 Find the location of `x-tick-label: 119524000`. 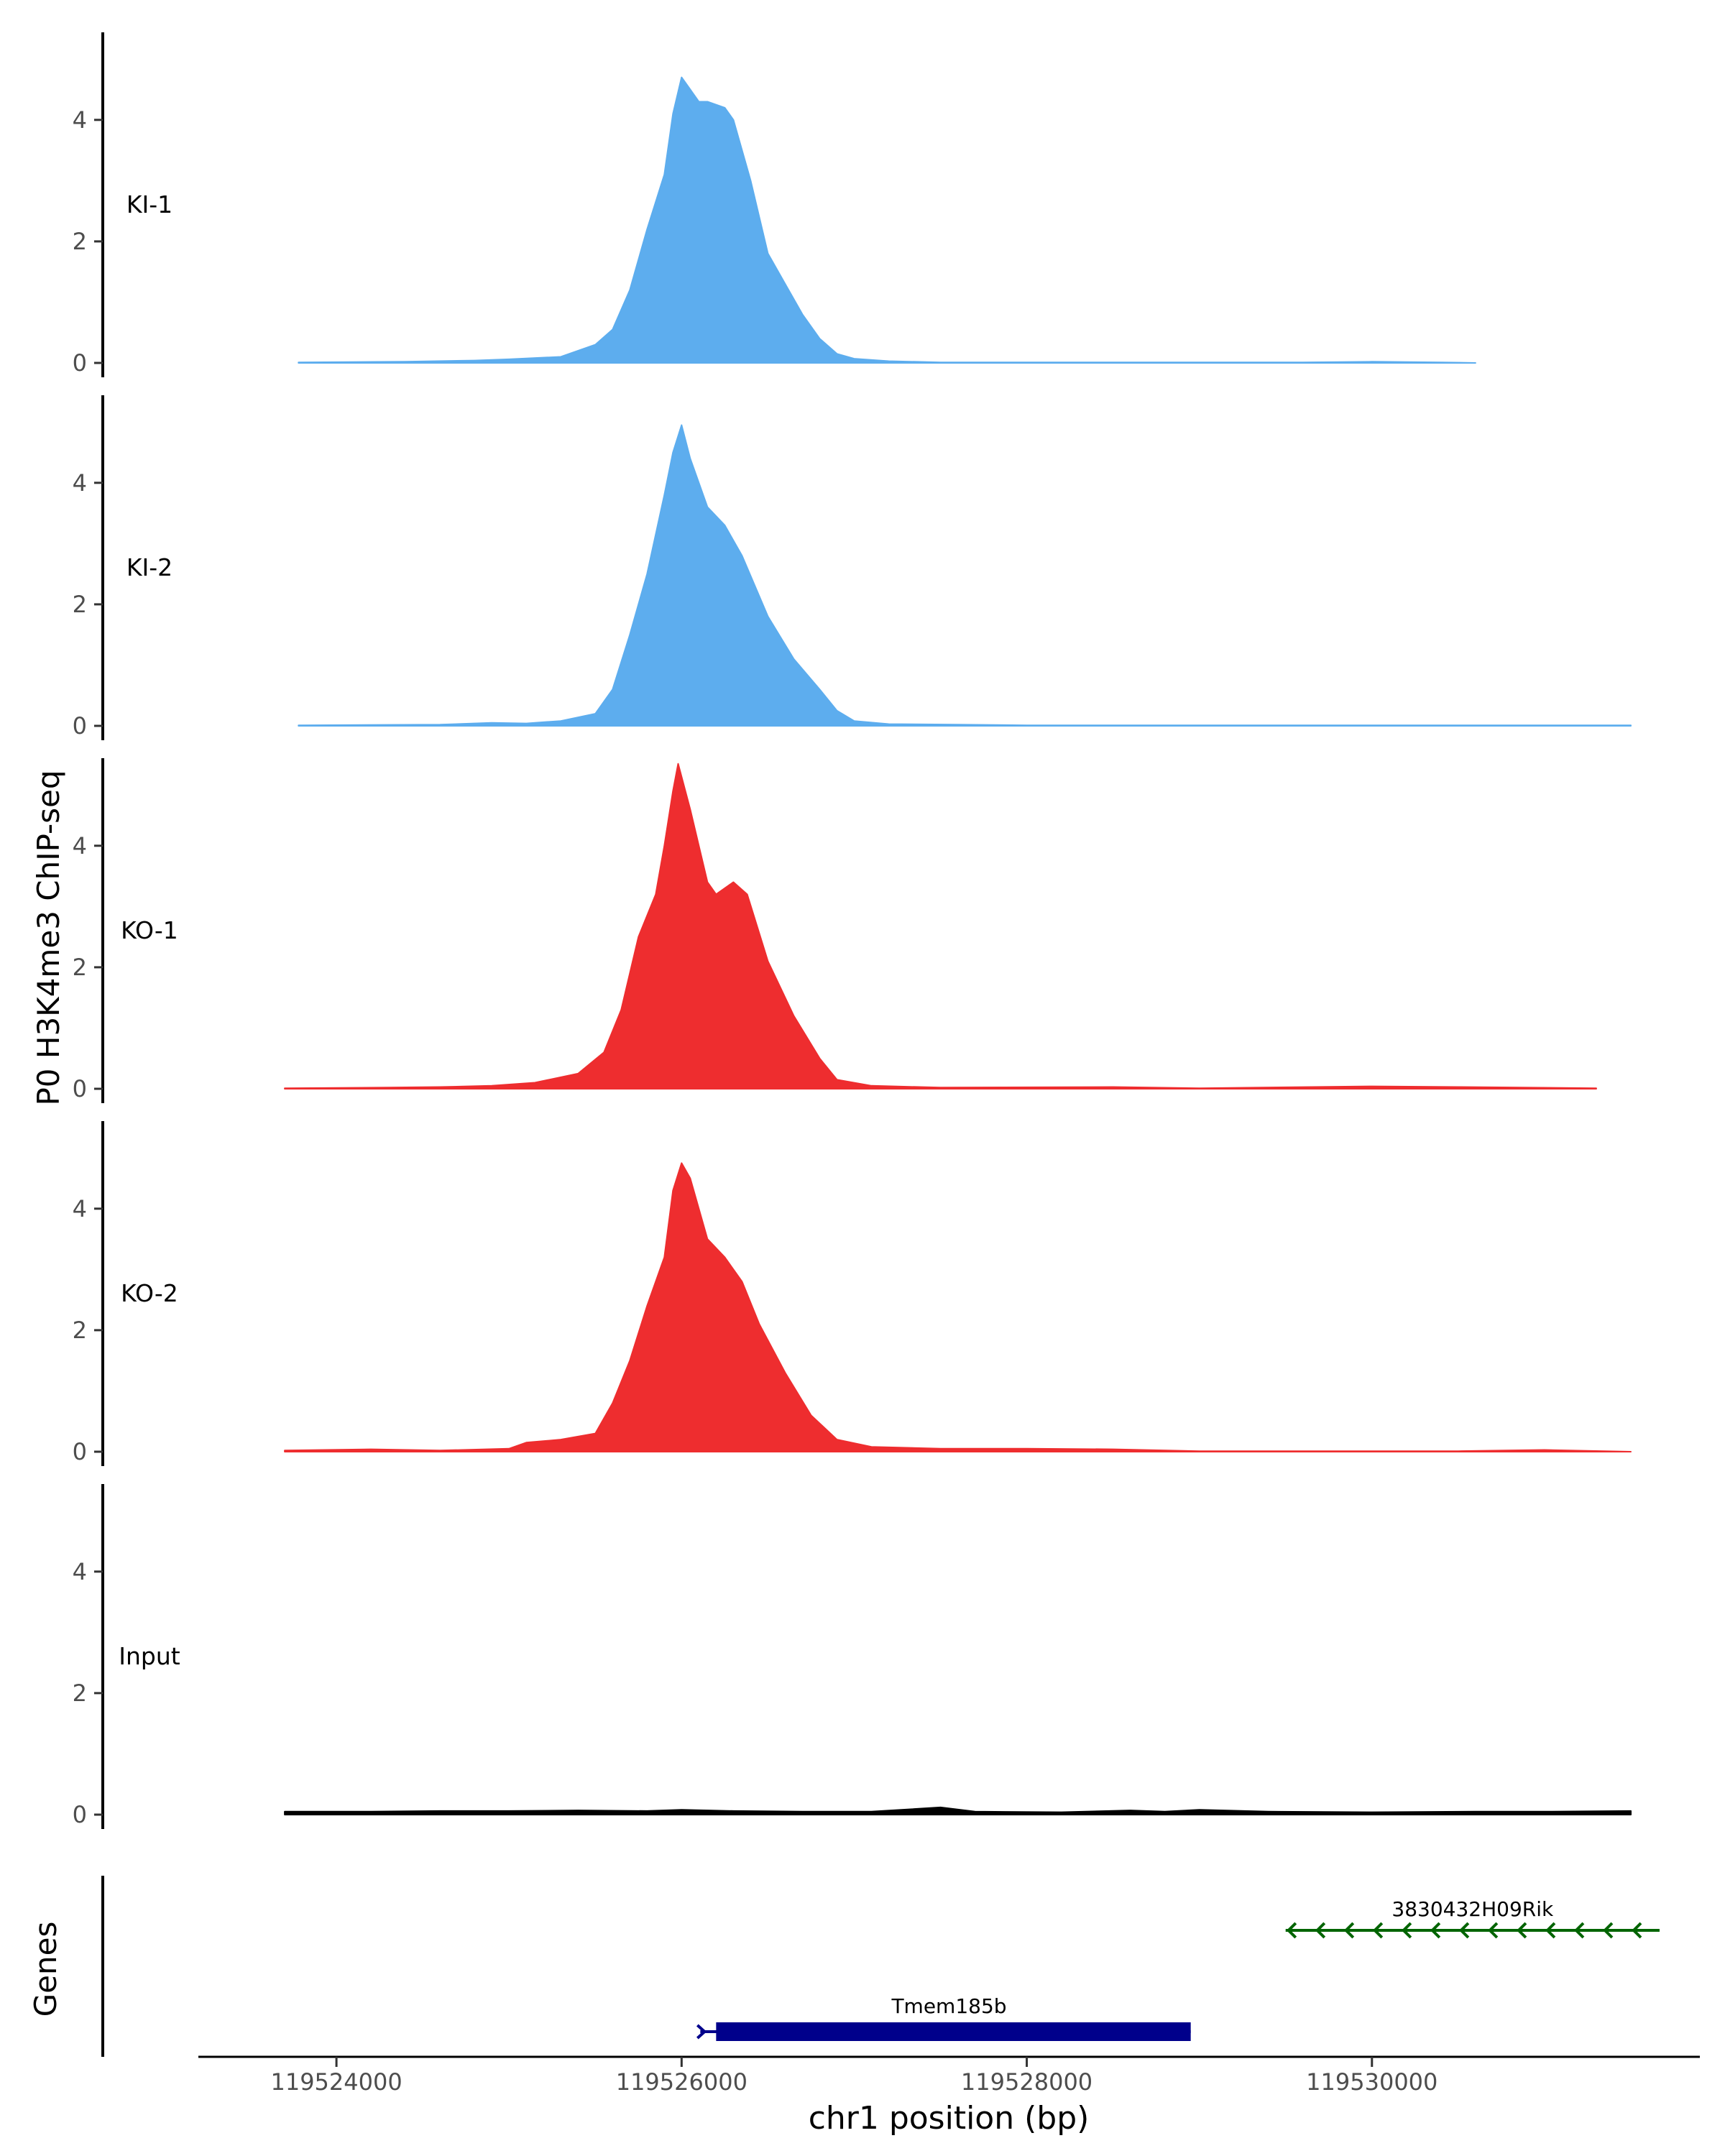

x-tick-label: 119524000 is located at coordinates (336, 2082).